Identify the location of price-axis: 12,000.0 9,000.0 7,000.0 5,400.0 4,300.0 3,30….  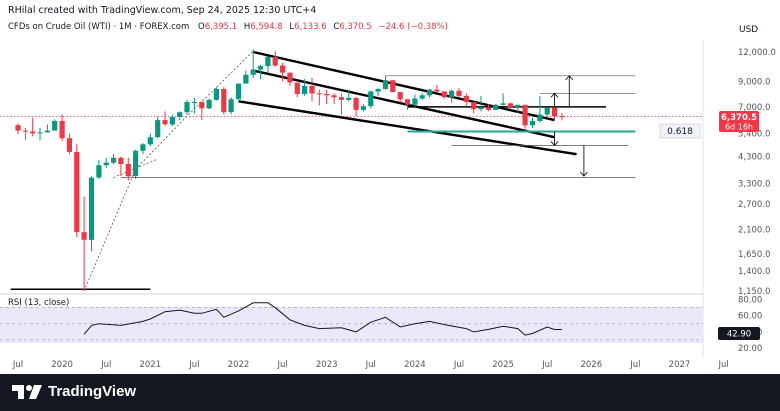
(757, 172).